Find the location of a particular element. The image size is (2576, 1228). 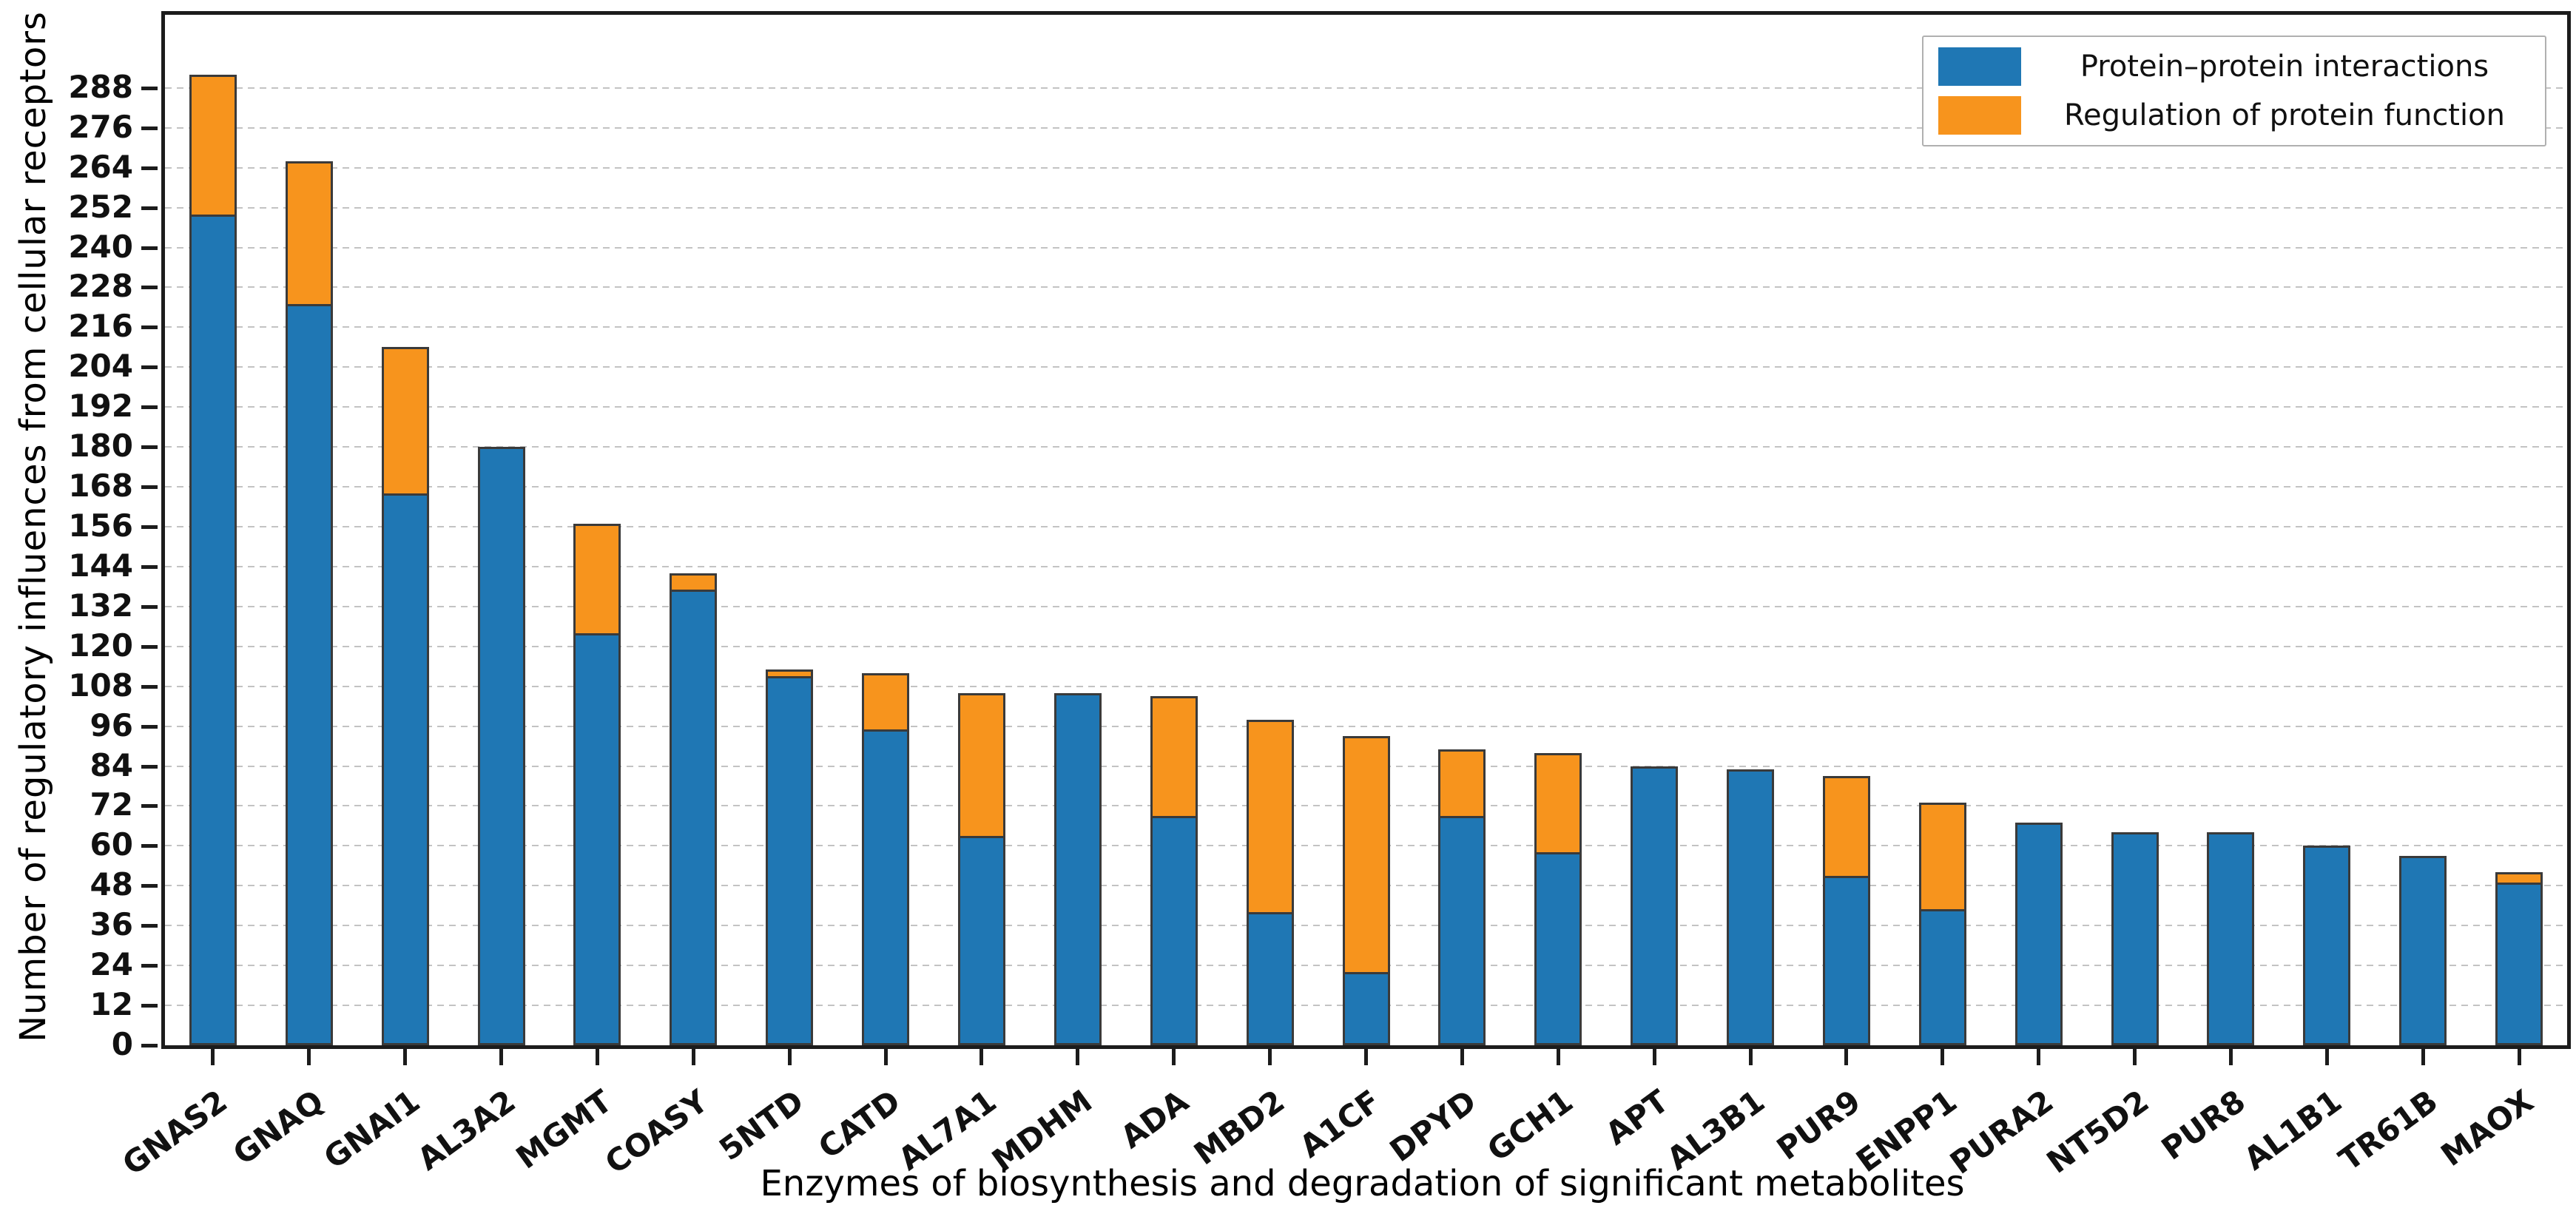

x-category-label-APT: APT is located at coordinates (1637, 1117).